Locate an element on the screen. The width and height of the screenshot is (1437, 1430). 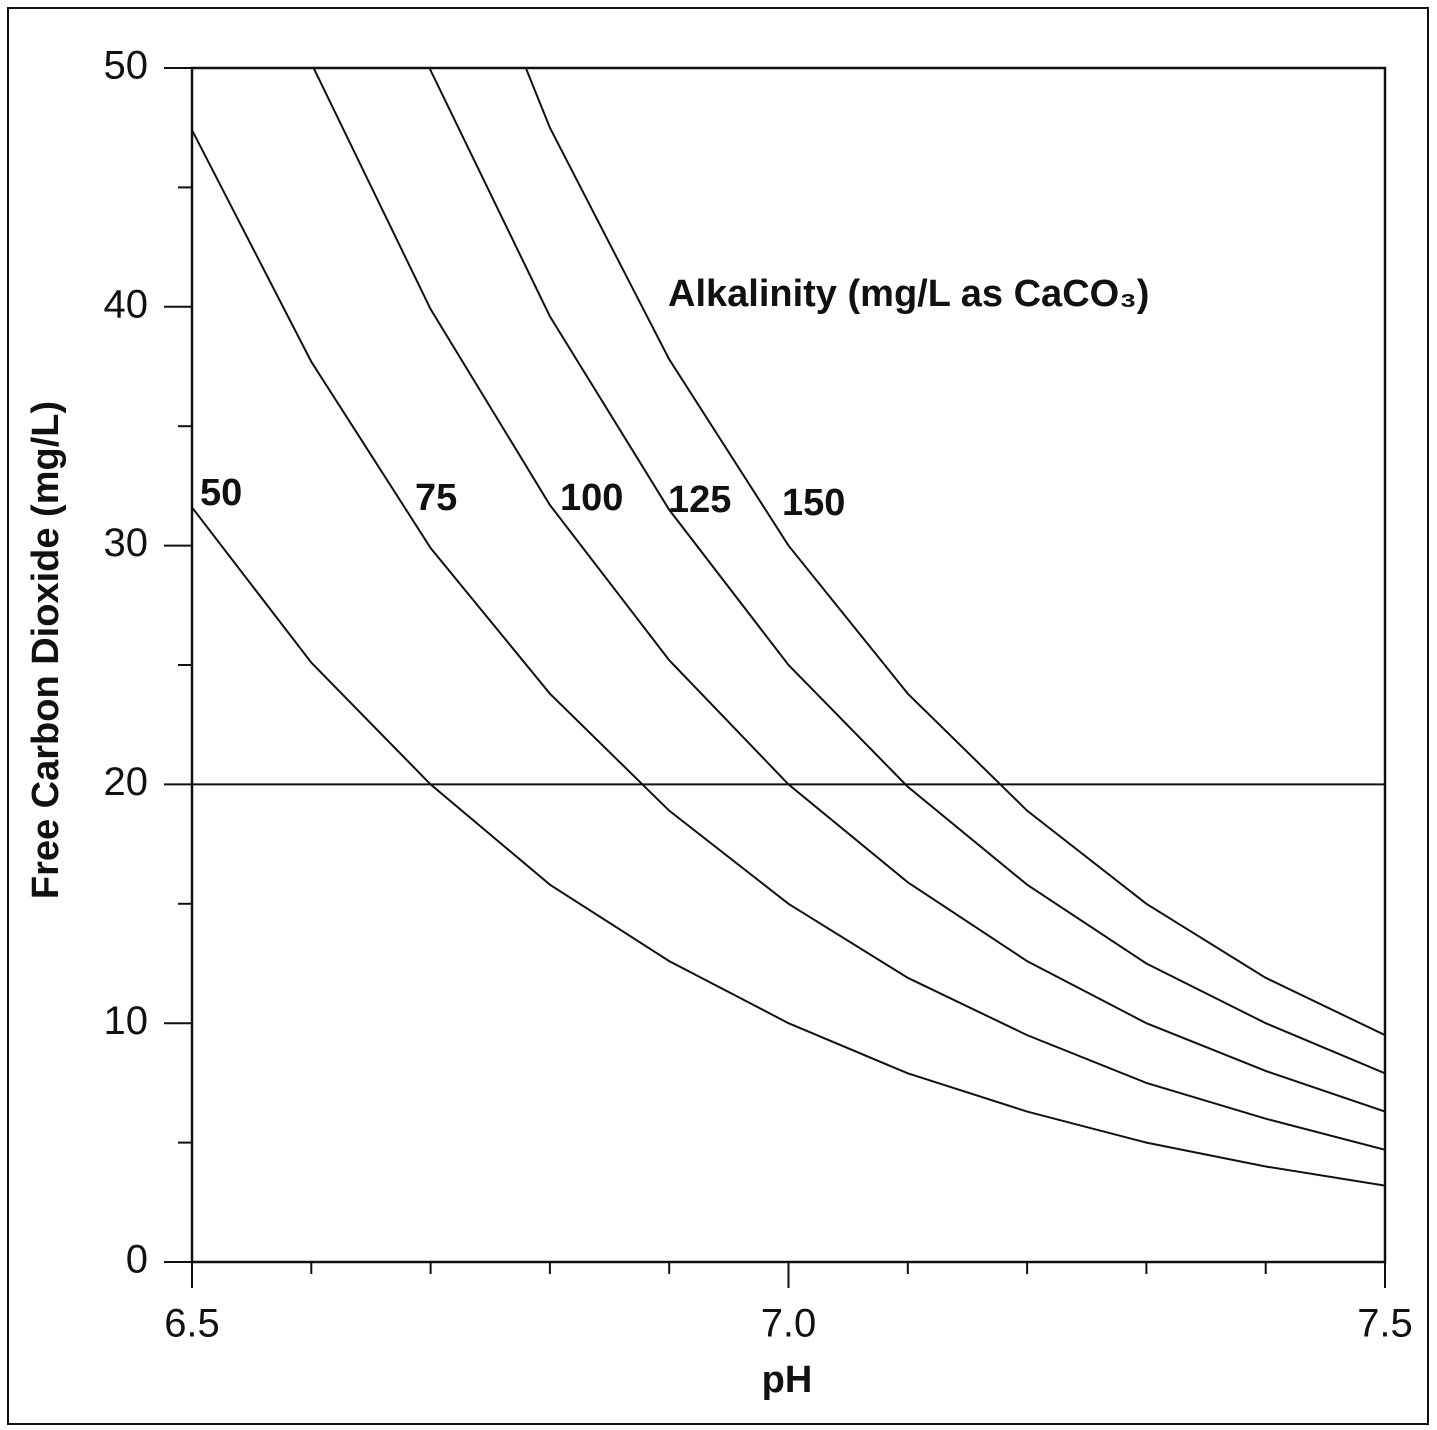
y-tick-label: 50 is located at coordinates (126, 66).